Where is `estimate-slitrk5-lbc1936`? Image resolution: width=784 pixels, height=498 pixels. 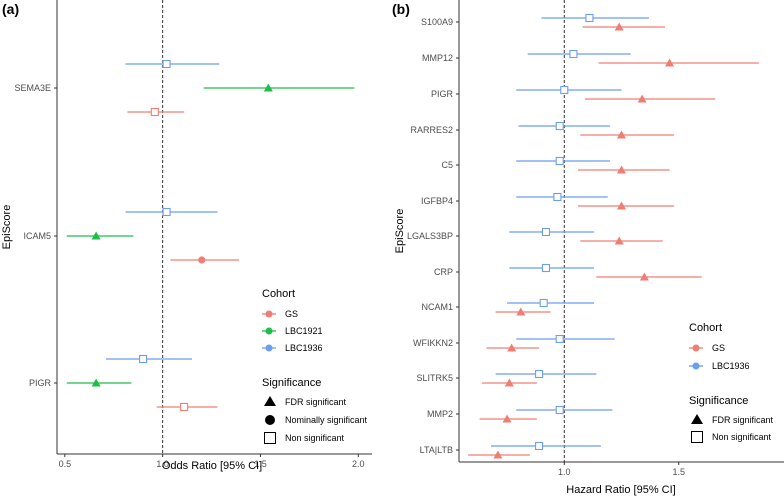
estimate-slitrk5-lbc1936 is located at coordinates (546, 374).